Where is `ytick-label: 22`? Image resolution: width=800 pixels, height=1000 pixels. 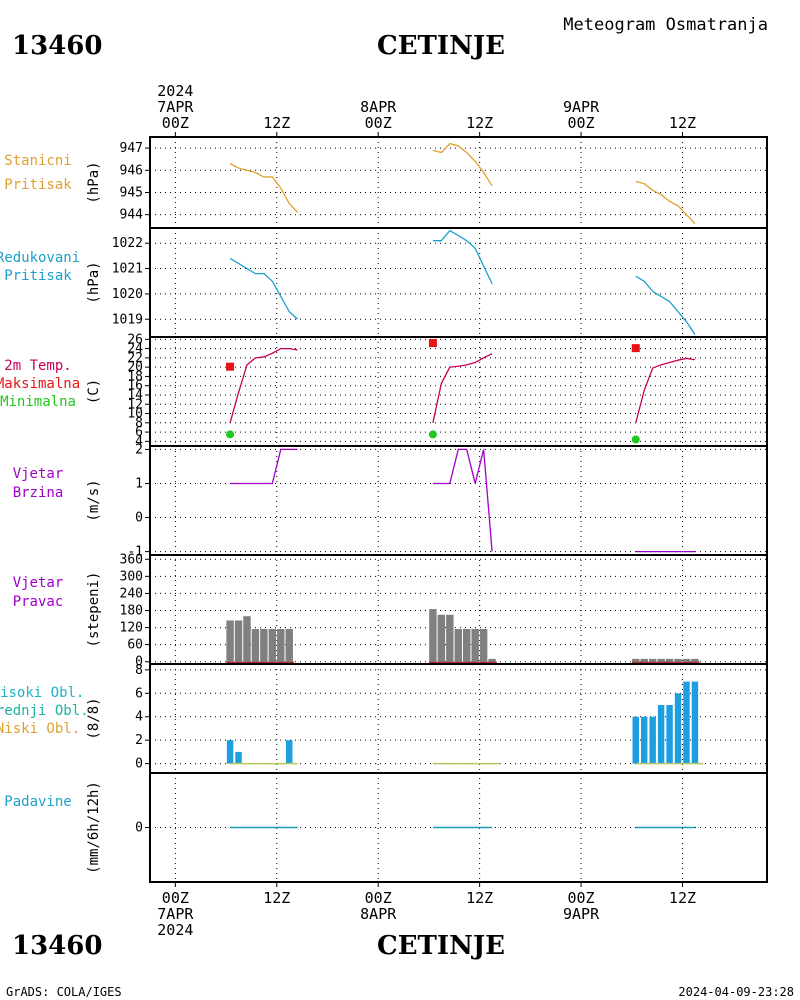 ytick-label: 22 is located at coordinates (135, 358).